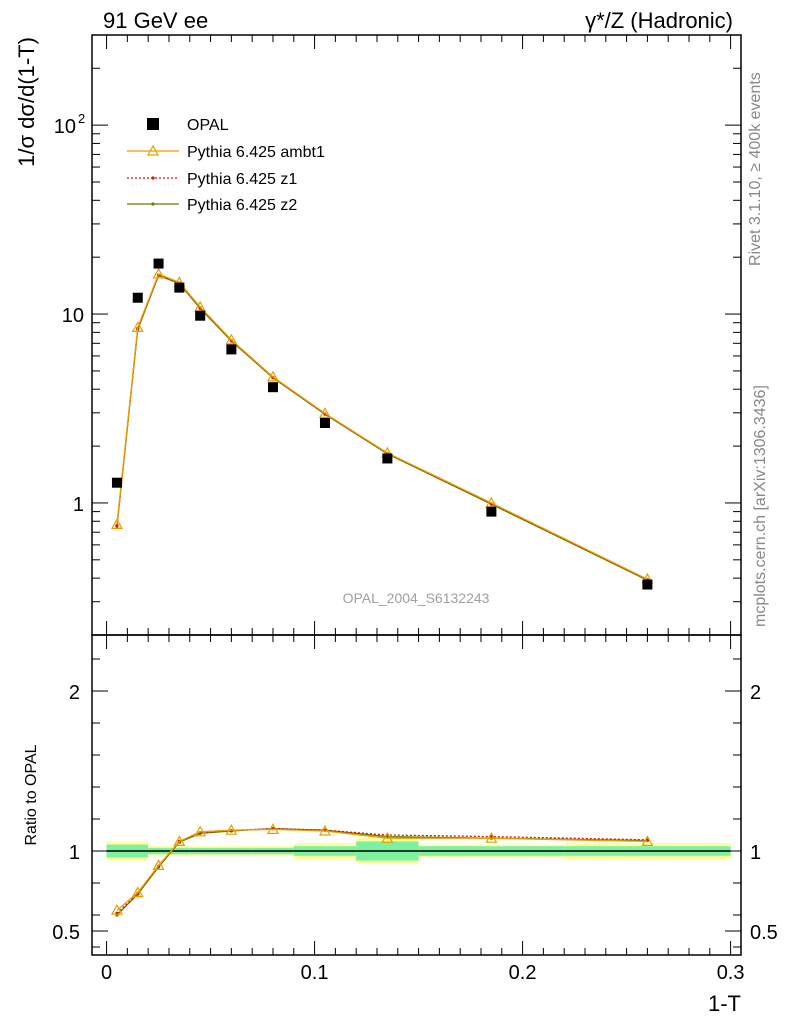  I want to click on ratio-uncertainty-bands, so click(418, 851).